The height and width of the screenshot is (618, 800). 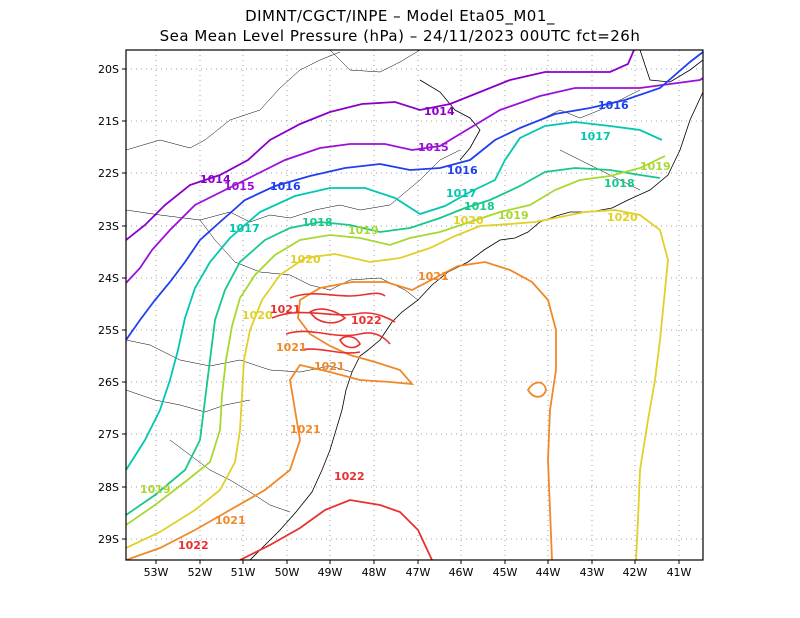 I want to click on isobar-1022-ripples, so click(x=333, y=323).